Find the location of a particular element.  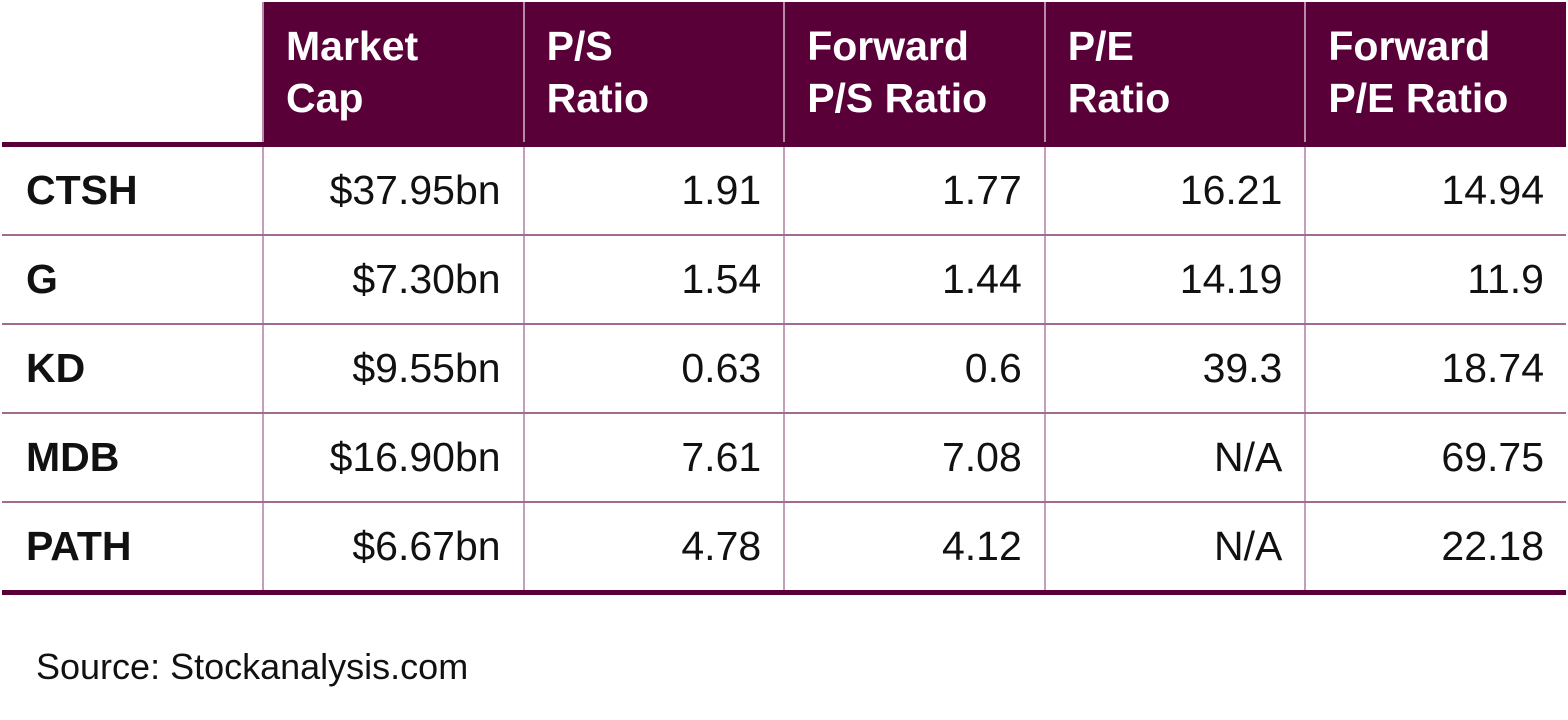

source-note: Source: Stockanalysis.com is located at coordinates (252, 666).